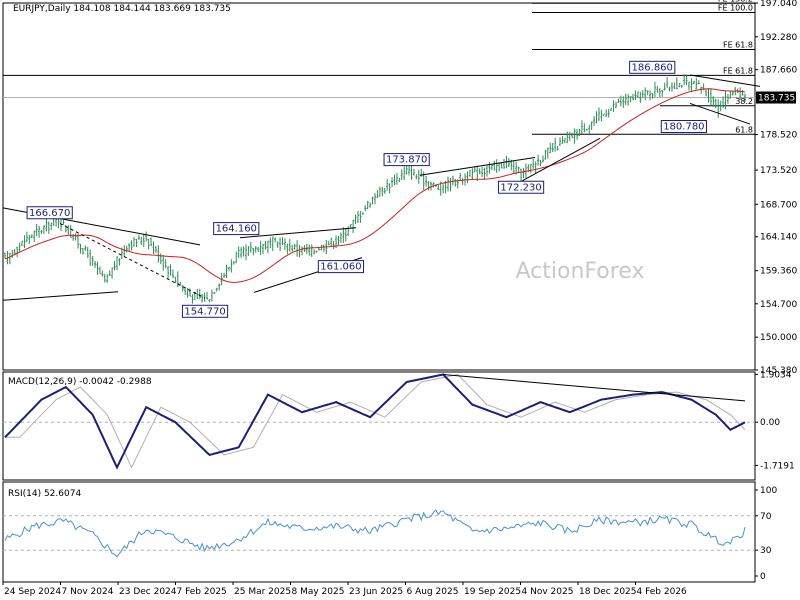 This screenshot has width=800, height=600. I want to click on current-price-label: 183.735, so click(776, 99).